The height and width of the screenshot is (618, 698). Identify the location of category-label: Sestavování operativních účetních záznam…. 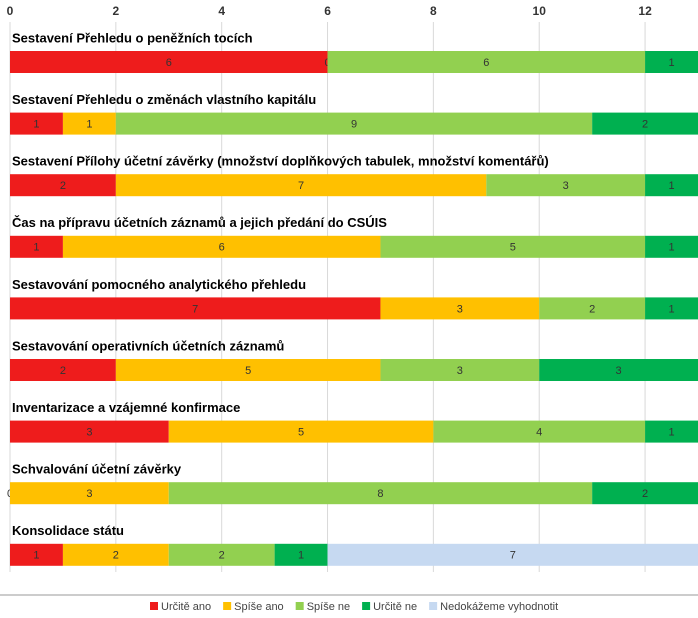
(148, 345).